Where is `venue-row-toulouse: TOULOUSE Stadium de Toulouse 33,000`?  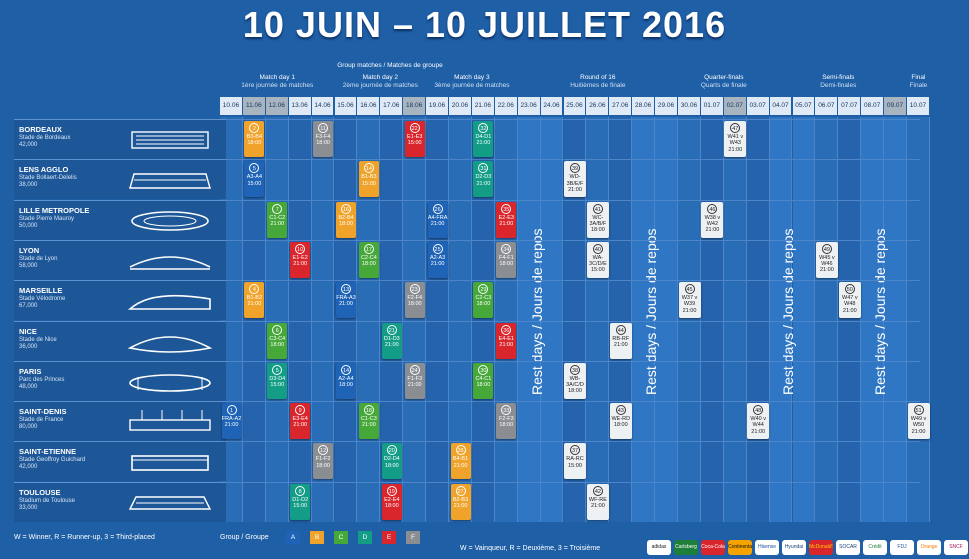
venue-row-toulouse: TOULOUSE Stadium de Toulouse 33,000 is located at coordinates (120, 501).